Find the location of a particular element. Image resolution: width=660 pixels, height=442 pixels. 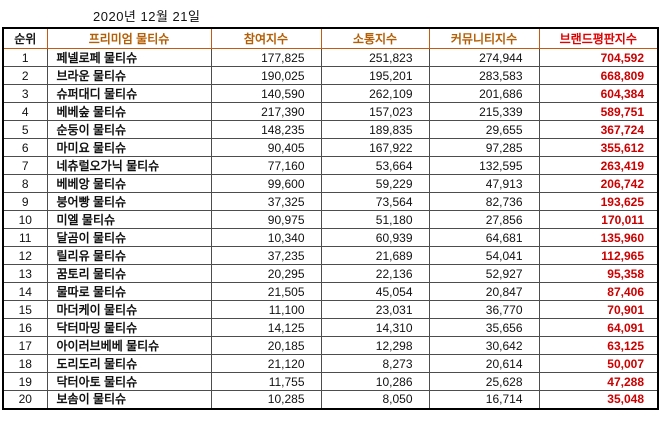

table-row: 18 도리도리 물티슈 21,120 8,273 20,614 50,007 is located at coordinates (330, 363).